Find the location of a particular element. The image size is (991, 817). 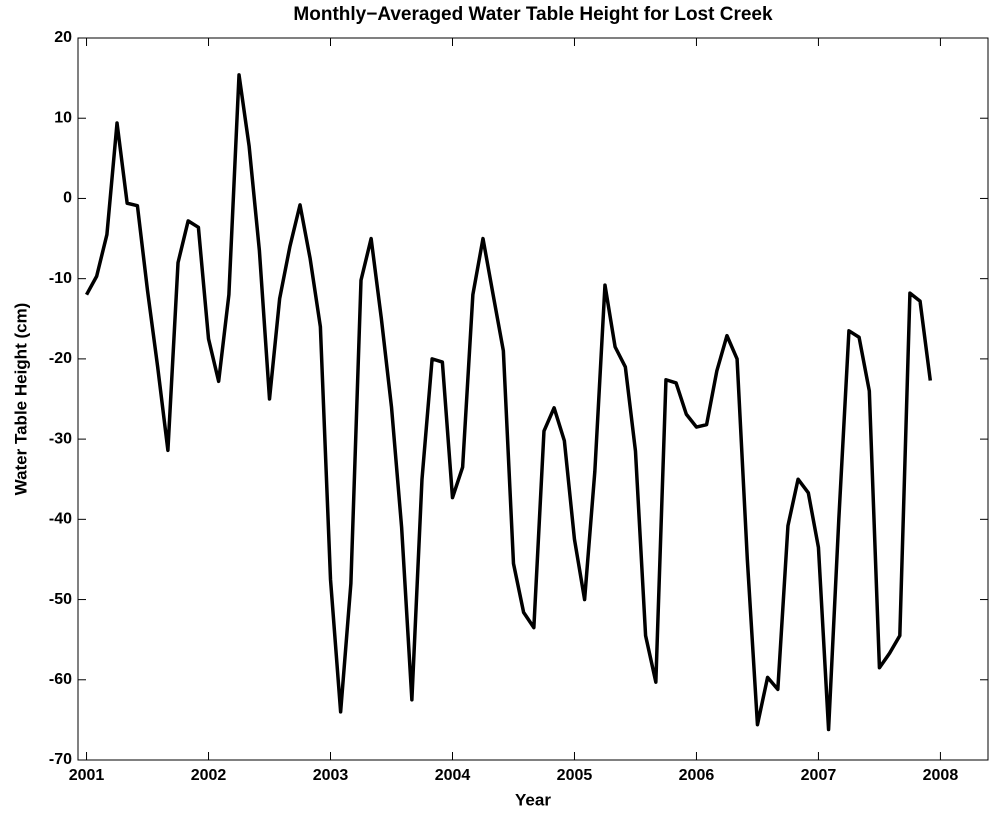

y-tick-label: -10 is located at coordinates (60, 278).